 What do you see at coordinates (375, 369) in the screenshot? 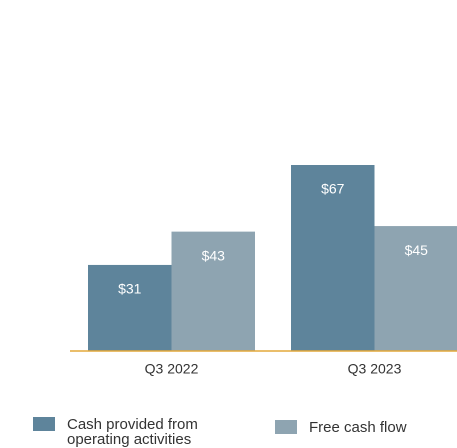
I see `x-tick-label: Q3 2023` at bounding box center [375, 369].